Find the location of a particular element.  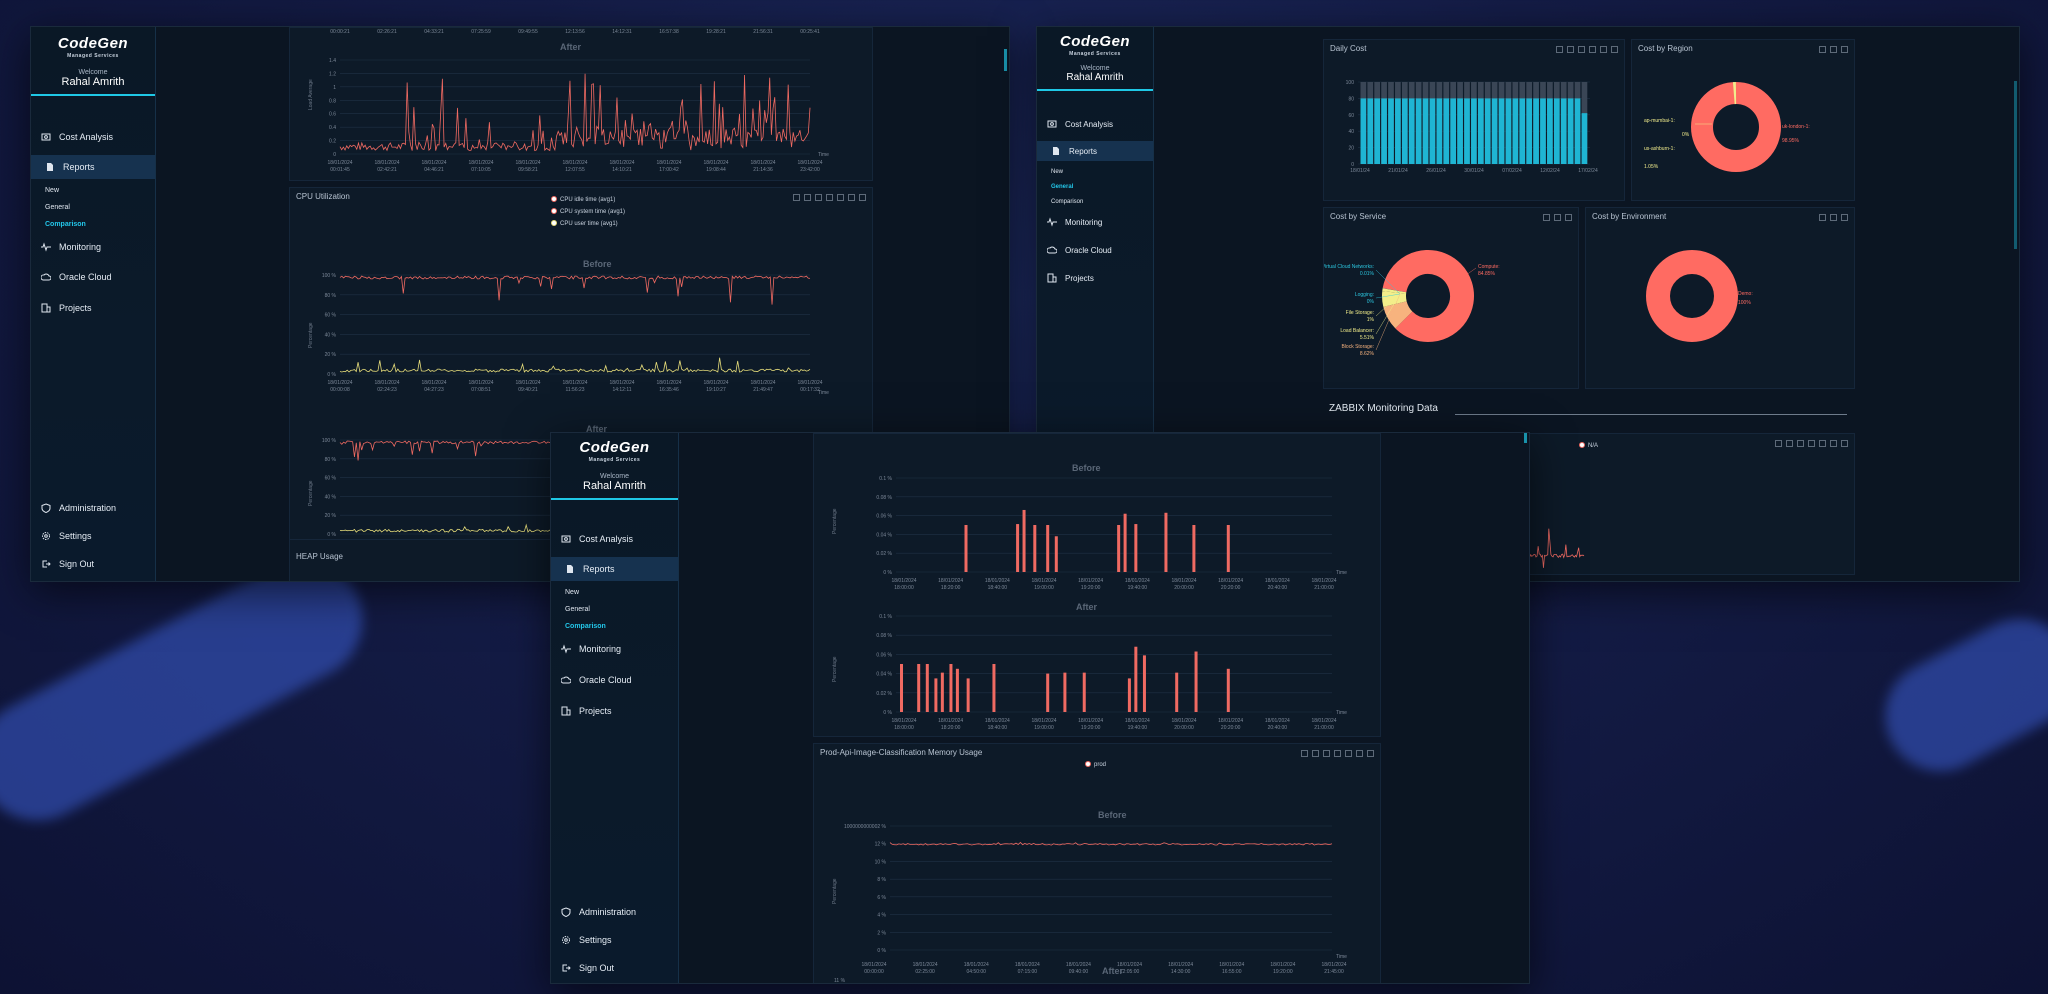

y-tick: 20 is located at coordinates (1351, 149).